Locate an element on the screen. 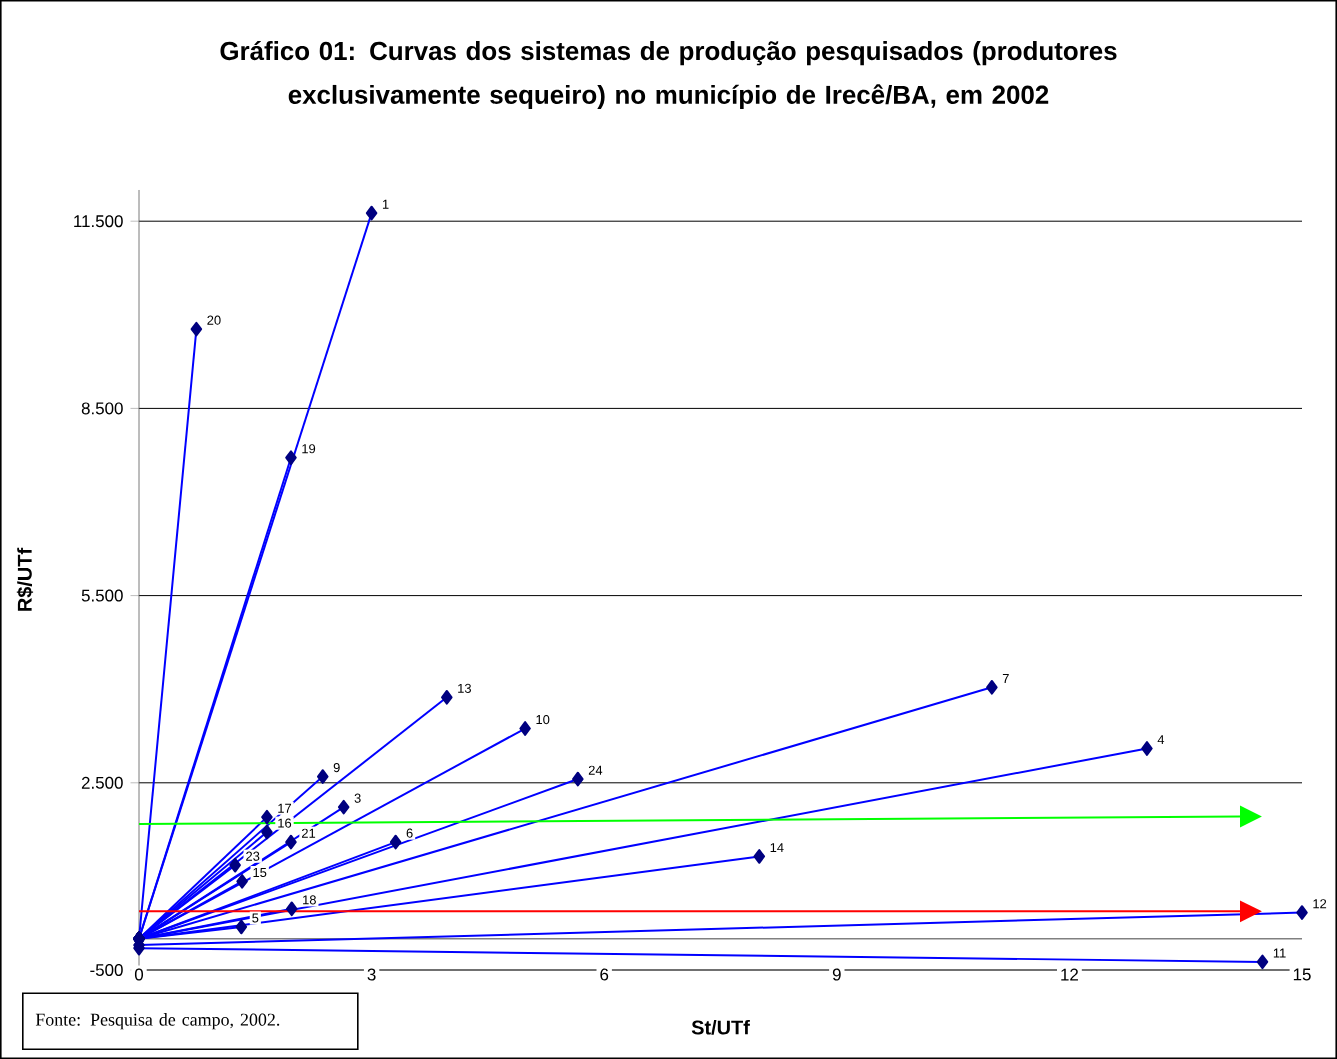  annotation: 6 is located at coordinates (409, 833).